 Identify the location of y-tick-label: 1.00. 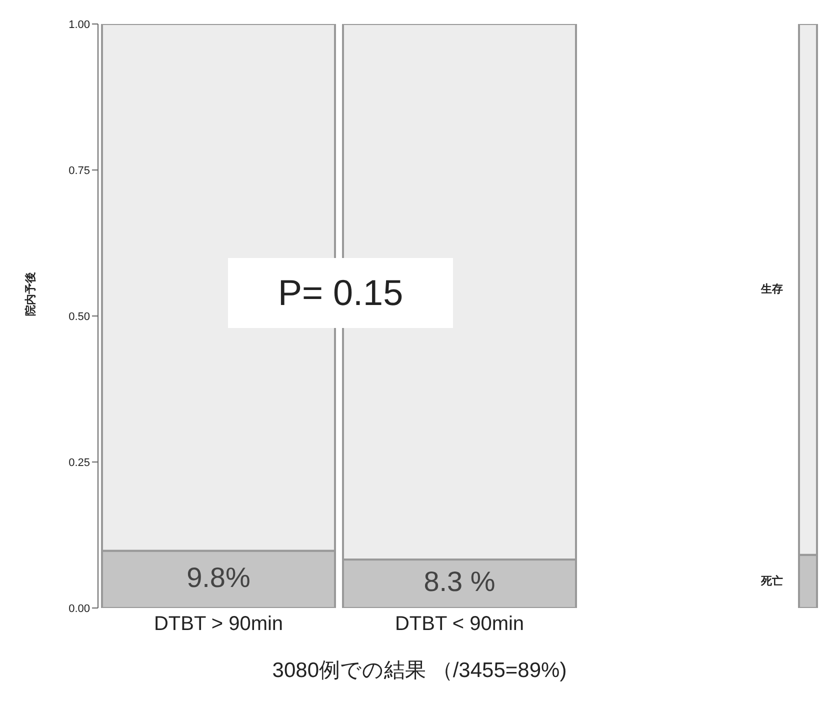
(79, 24).